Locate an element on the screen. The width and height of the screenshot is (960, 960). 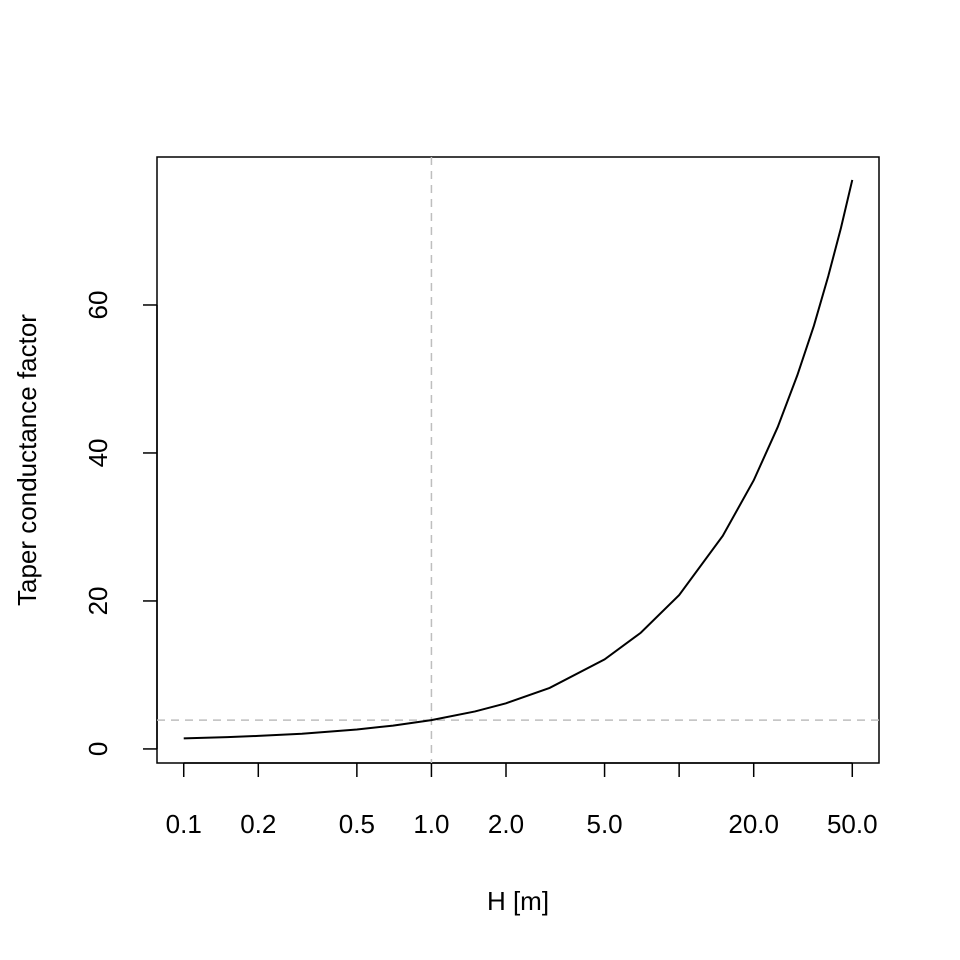
x-tick-label: 5.0 is located at coordinates (604, 824).